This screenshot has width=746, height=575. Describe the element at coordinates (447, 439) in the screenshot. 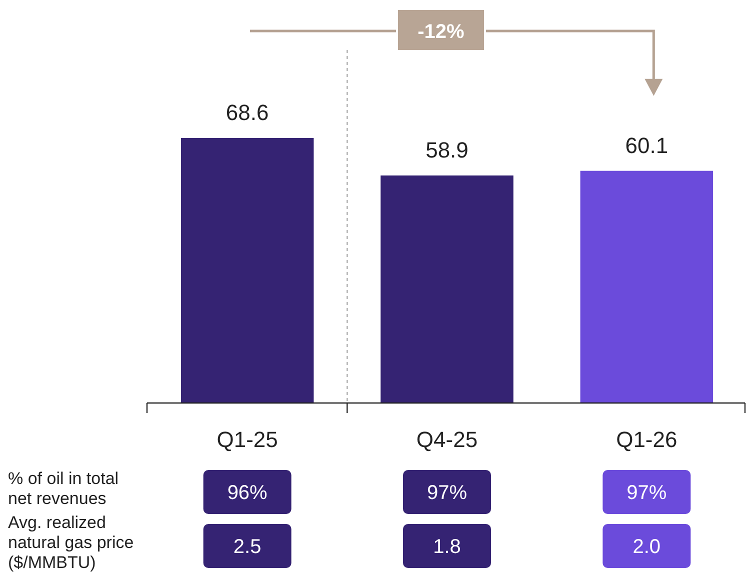

I see `x-tick-label: Q4-25` at that location.